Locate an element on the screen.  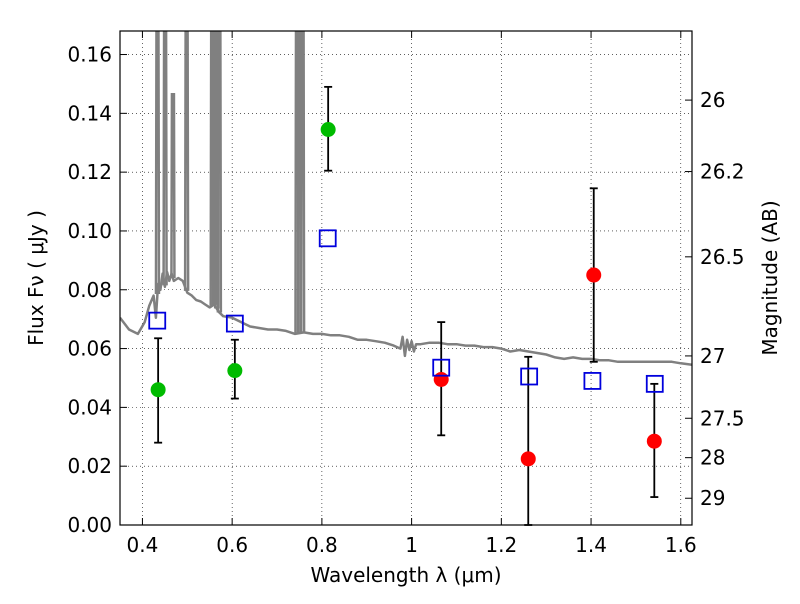
y-tick-label: 0.02 is located at coordinates (89, 466).